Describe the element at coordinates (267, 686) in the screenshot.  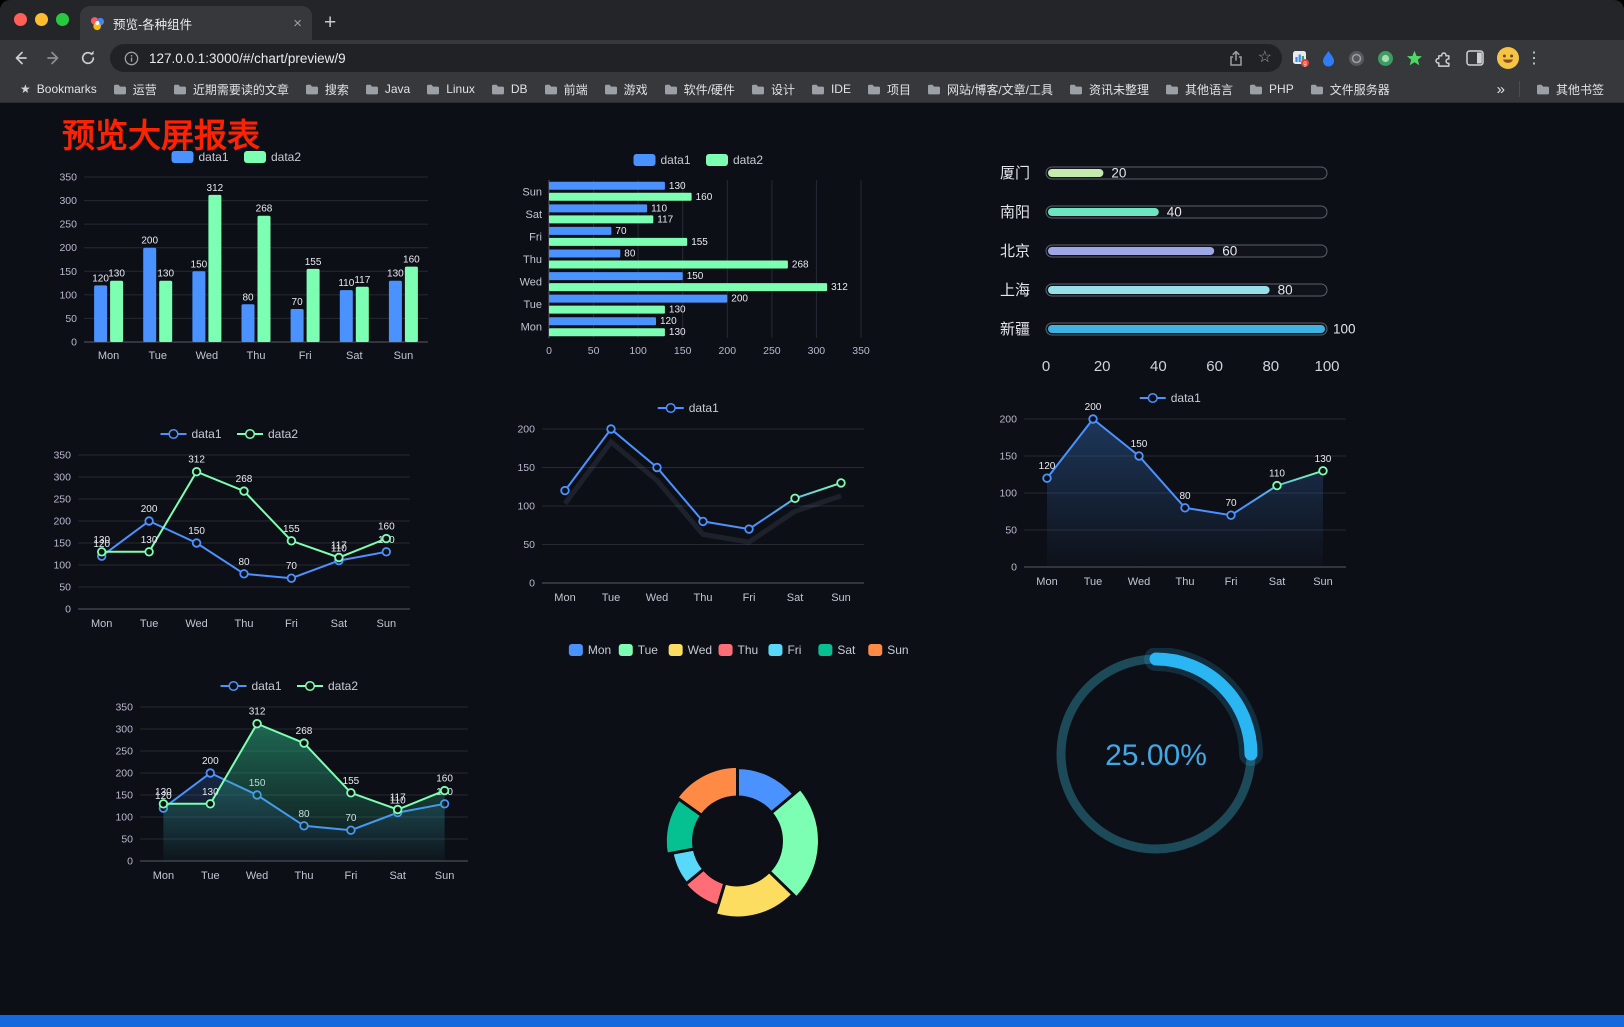
I see `svg-text: data1` at that location.